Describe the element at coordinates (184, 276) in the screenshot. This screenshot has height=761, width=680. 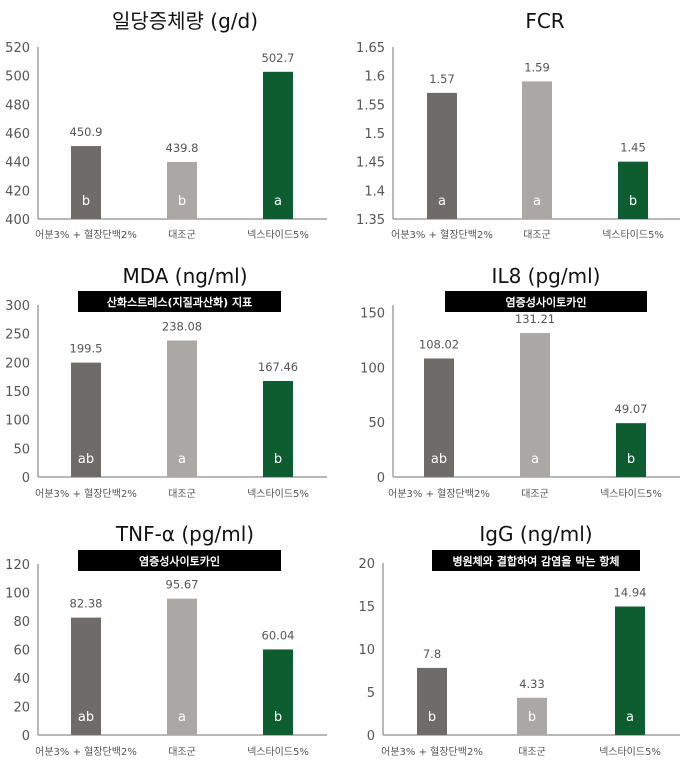
I see `chart-title: MDA (ng/ml)` at that location.